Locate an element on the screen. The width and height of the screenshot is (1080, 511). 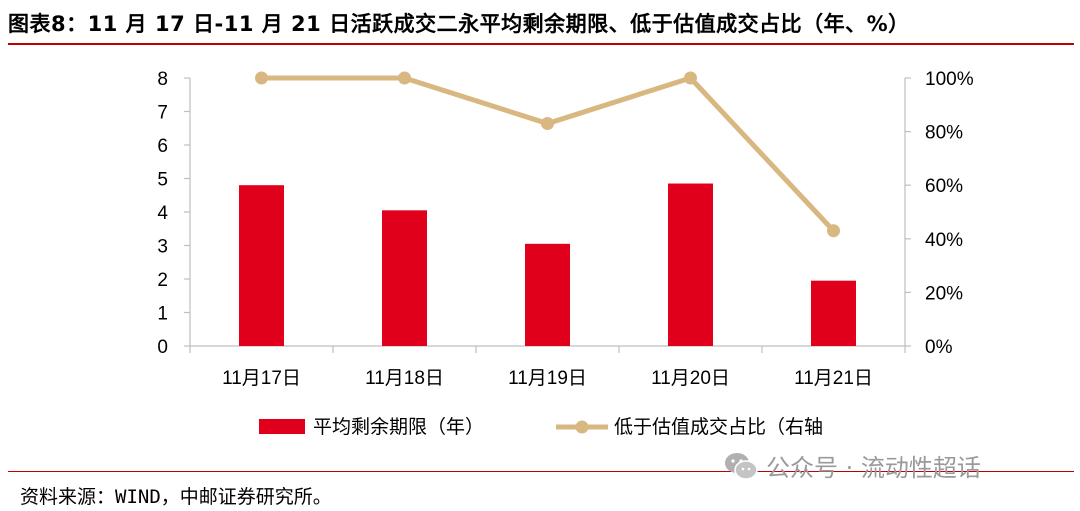
left-tick-label: 7 is located at coordinates (162, 113).